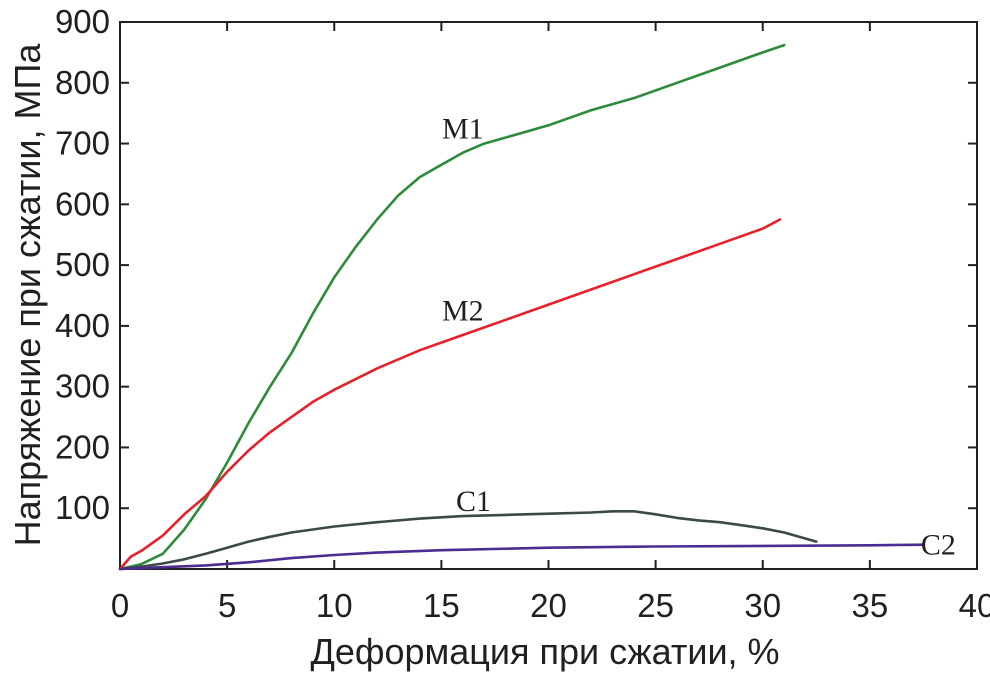  What do you see at coordinates (27, 295) in the screenshot?
I see `y-axis-title: Напряжение при сжатии, МПа` at bounding box center [27, 295].